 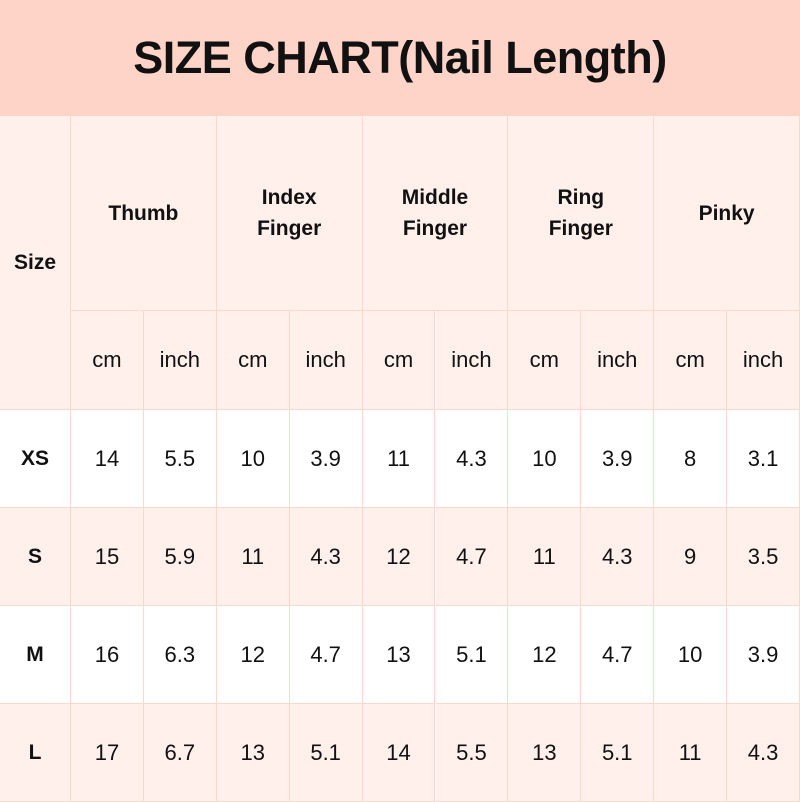 I want to click on finger-header: Ring Finger, so click(x=581, y=213).